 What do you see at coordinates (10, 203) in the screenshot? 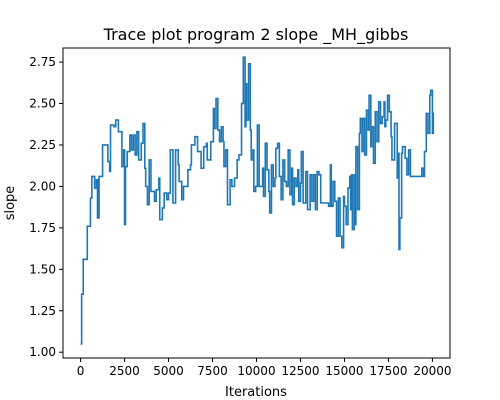
I see `y-axis-label: slope` at bounding box center [10, 203].